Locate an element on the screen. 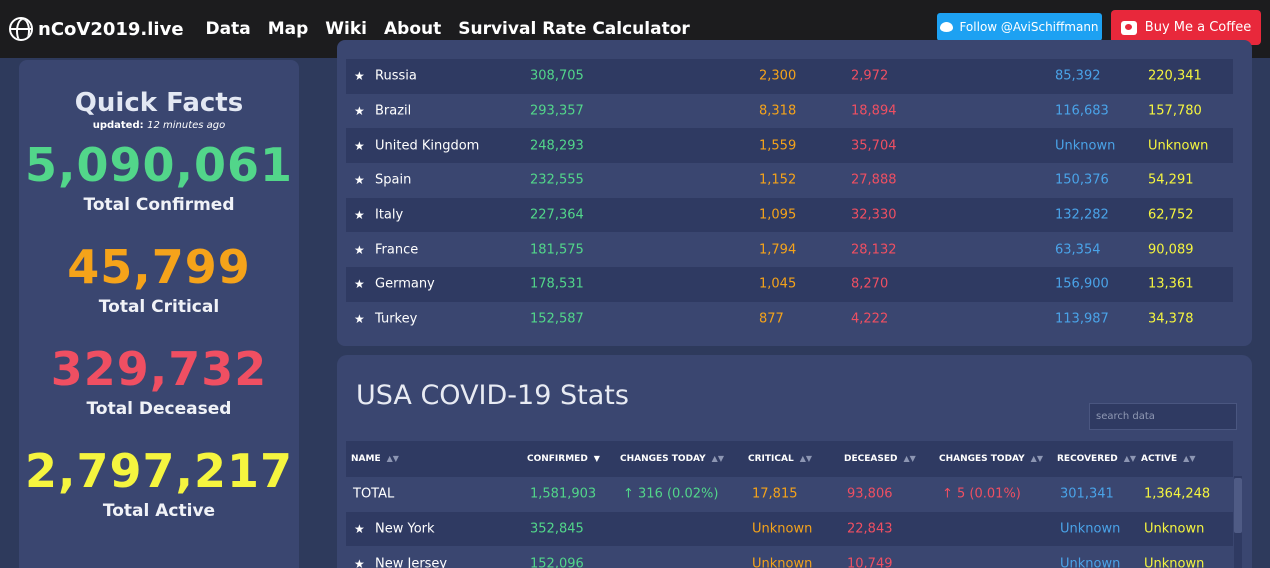 The image size is (1270, 568). header-active: ACTIVE ▲▼ is located at coordinates (1168, 459).